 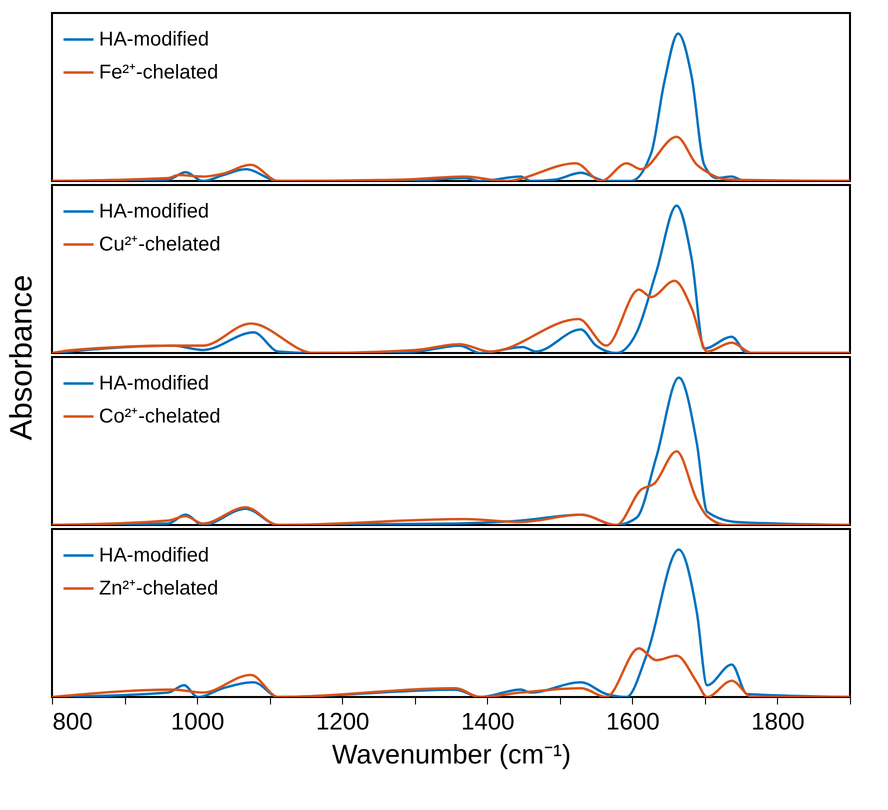 I want to click on x-tick-label: 1800, so click(x=778, y=722).